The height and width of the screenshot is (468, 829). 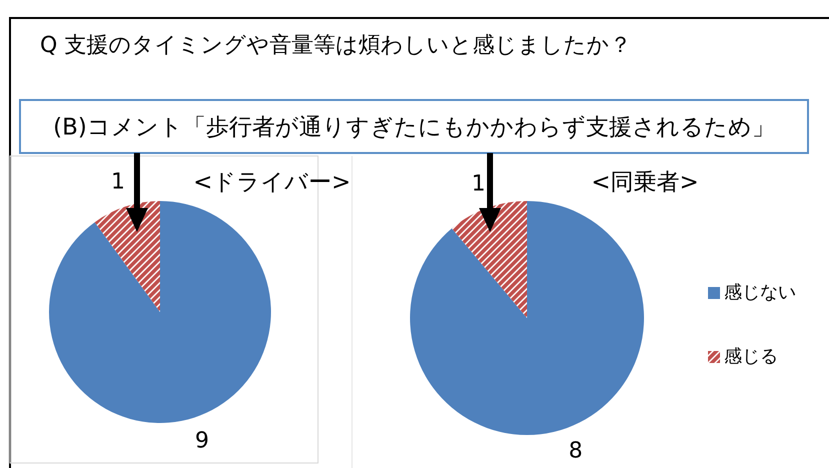 What do you see at coordinates (575, 451) in the screenshot?
I see `data-label: 8` at bounding box center [575, 451].